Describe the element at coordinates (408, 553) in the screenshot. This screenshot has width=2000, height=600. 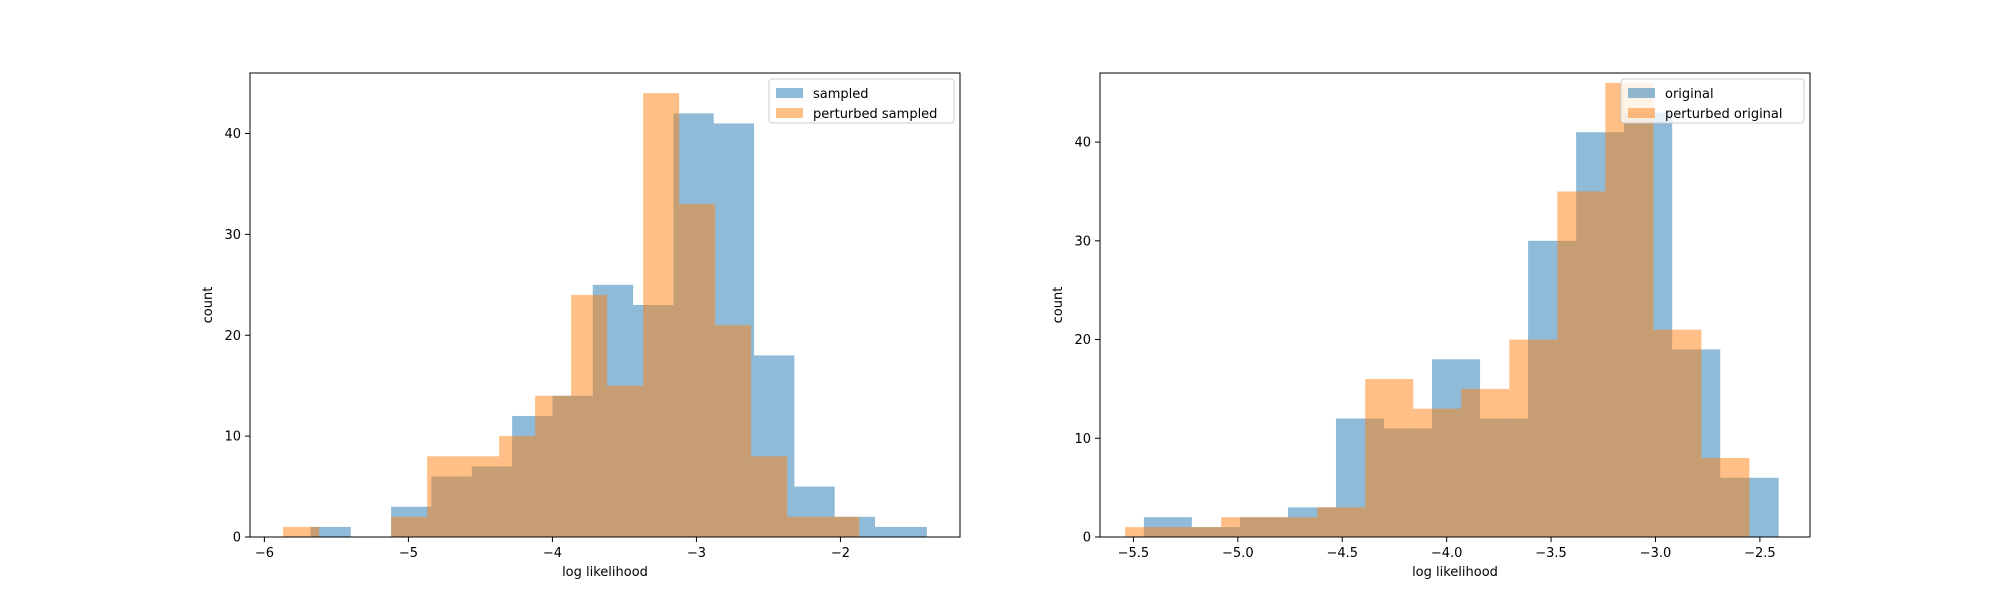
I see `x-tick-label: −5` at that location.